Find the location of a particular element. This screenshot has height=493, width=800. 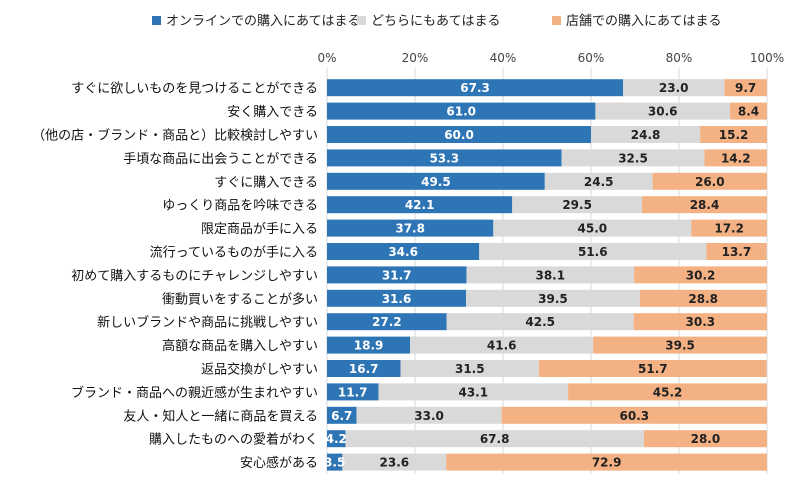

data-label: 32.5 is located at coordinates (633, 158).